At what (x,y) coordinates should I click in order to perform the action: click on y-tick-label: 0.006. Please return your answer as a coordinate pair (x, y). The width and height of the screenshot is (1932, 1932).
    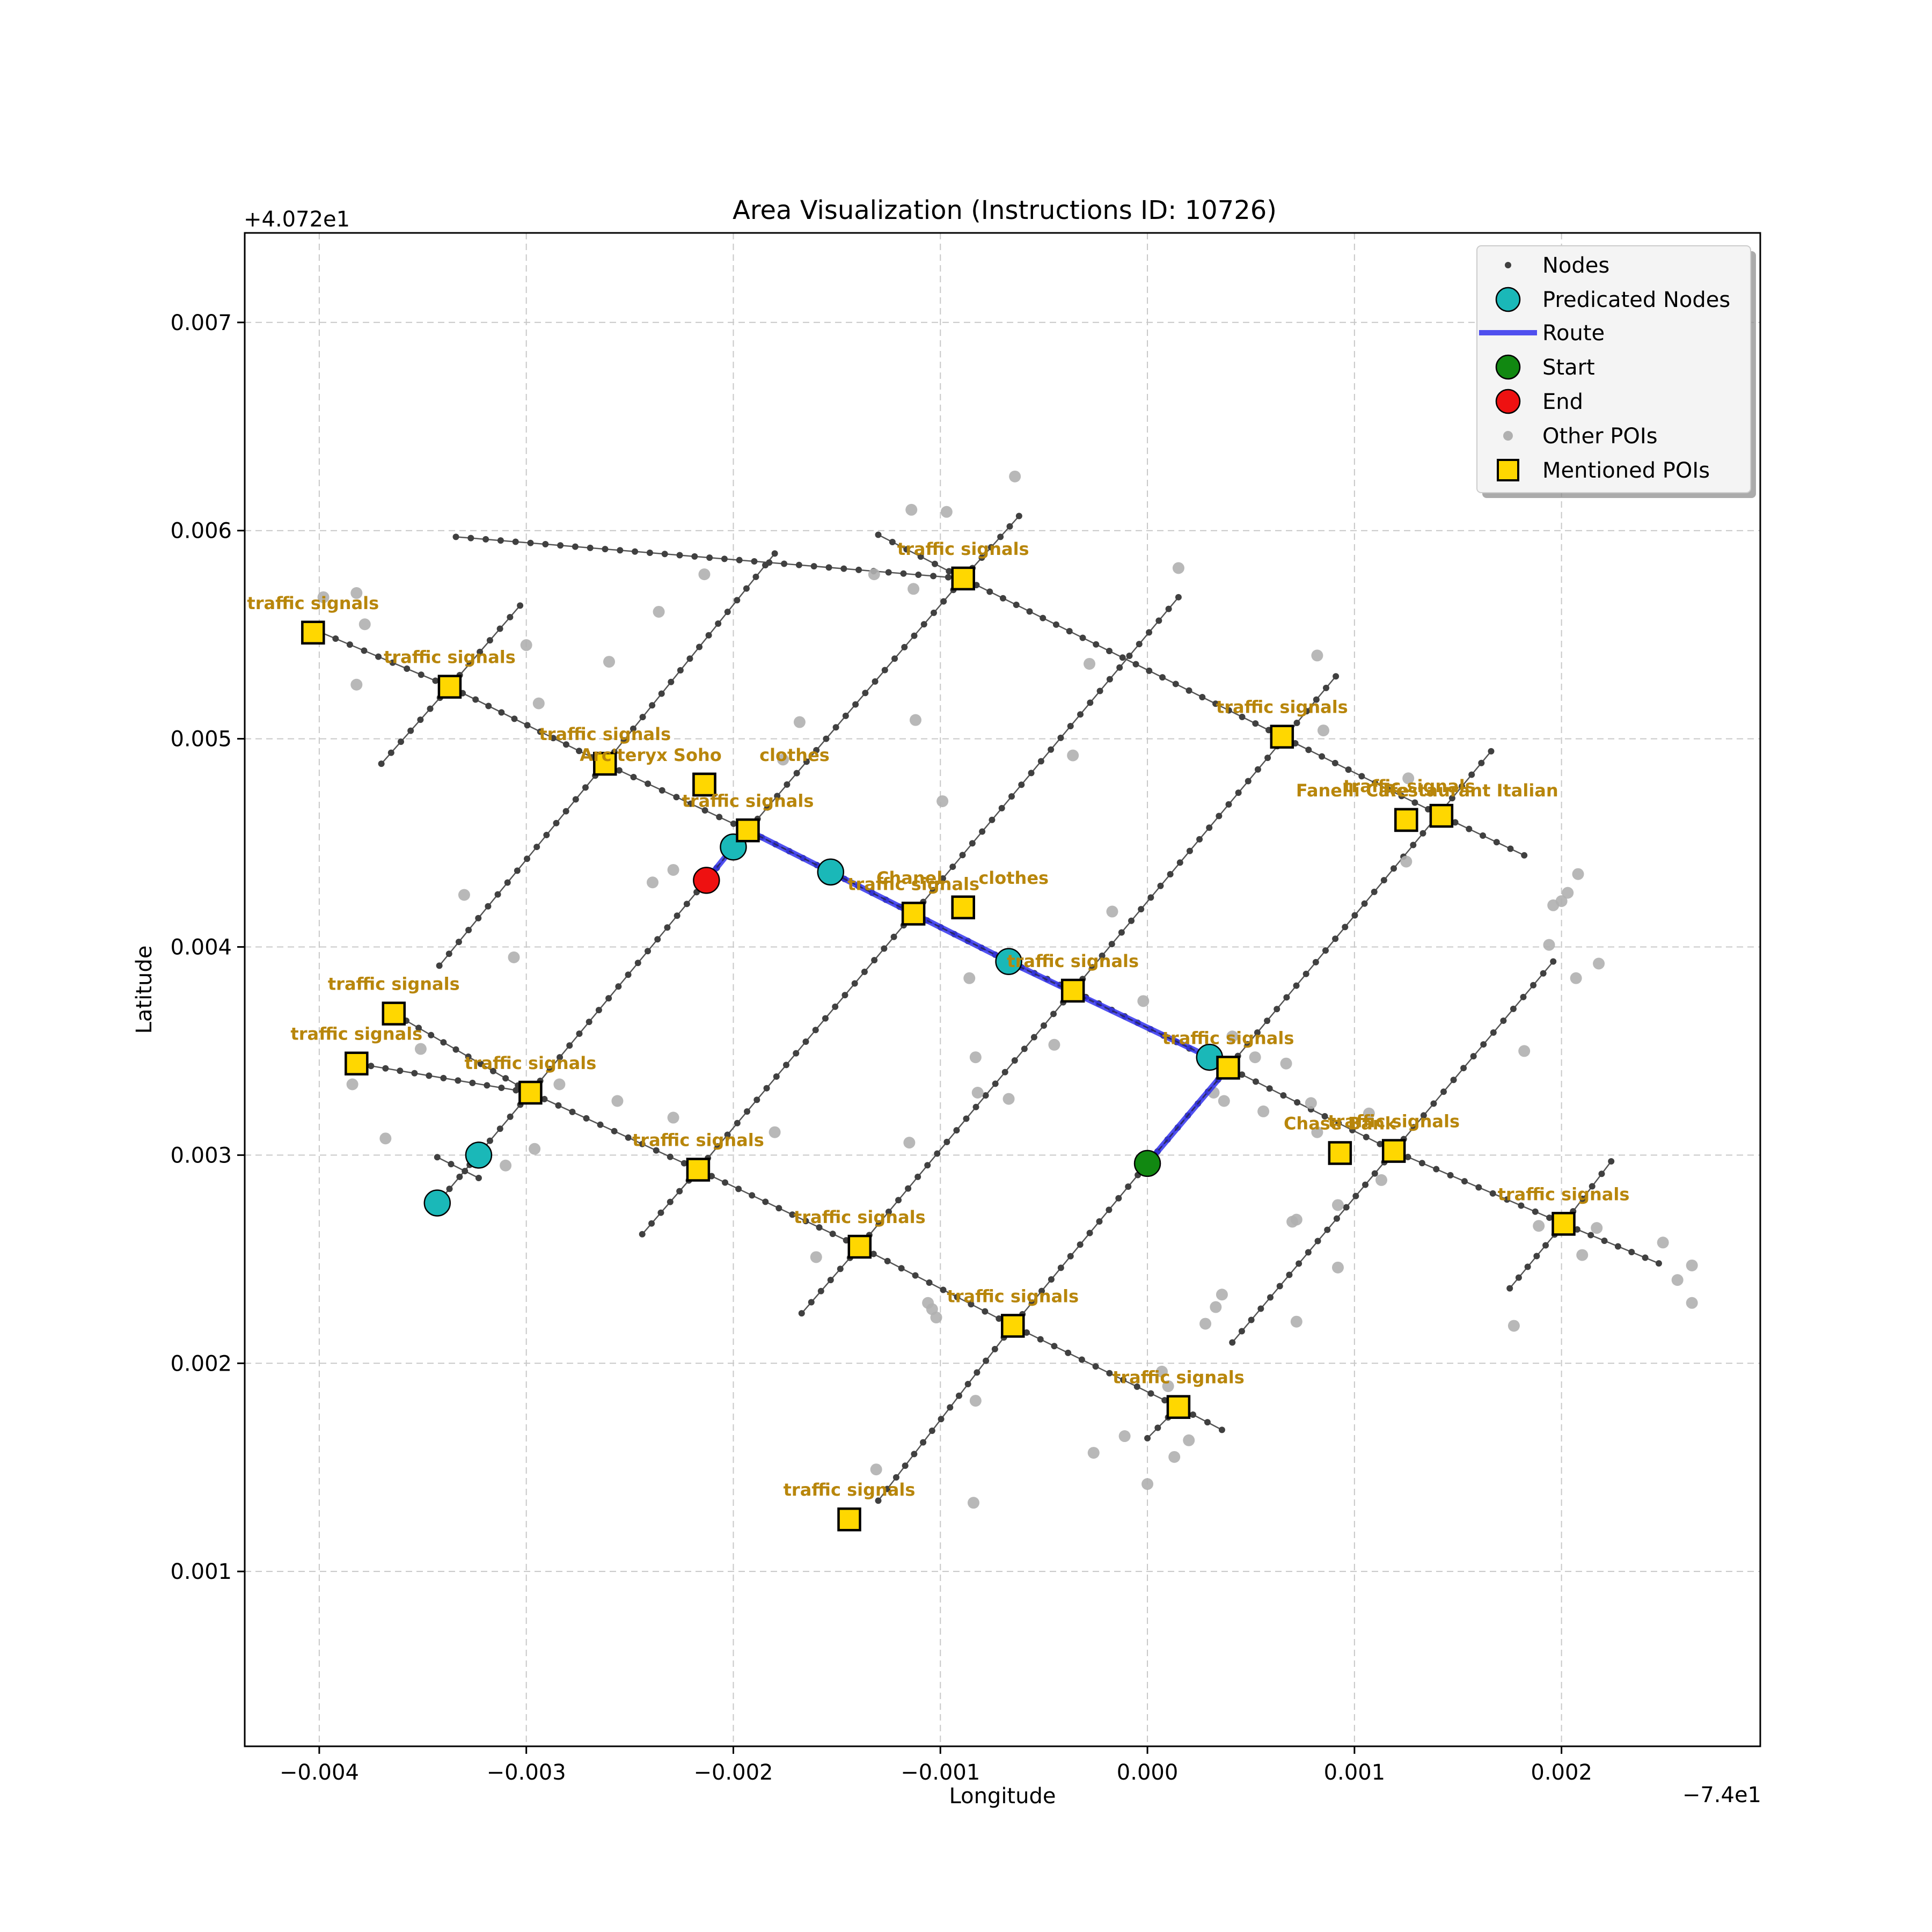
    Looking at the image, I should click on (201, 531).